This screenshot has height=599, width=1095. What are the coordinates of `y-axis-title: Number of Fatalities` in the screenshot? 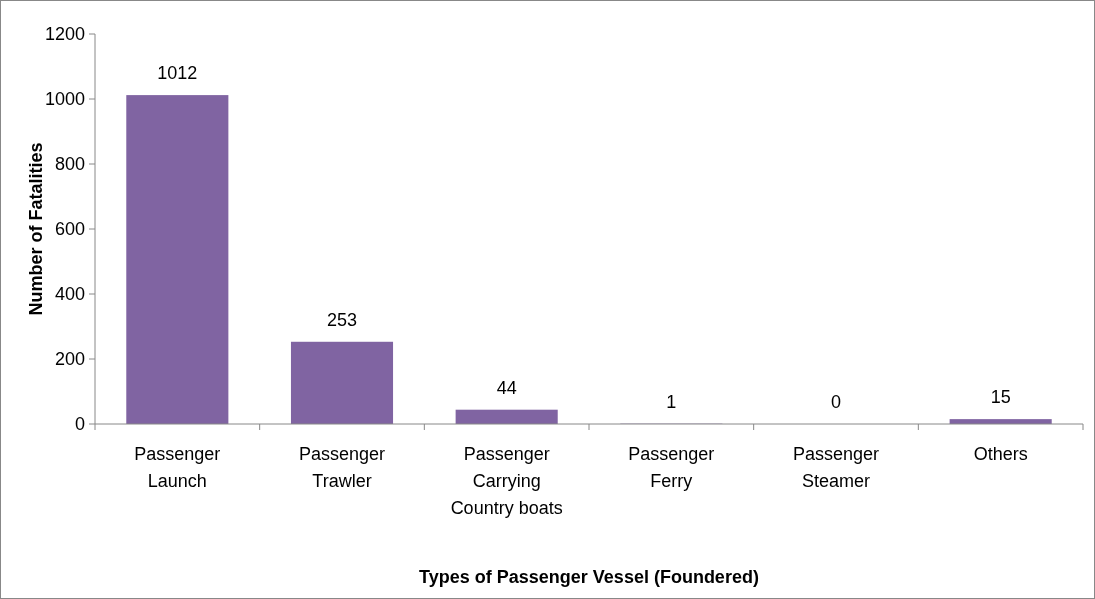 It's located at (36, 229).